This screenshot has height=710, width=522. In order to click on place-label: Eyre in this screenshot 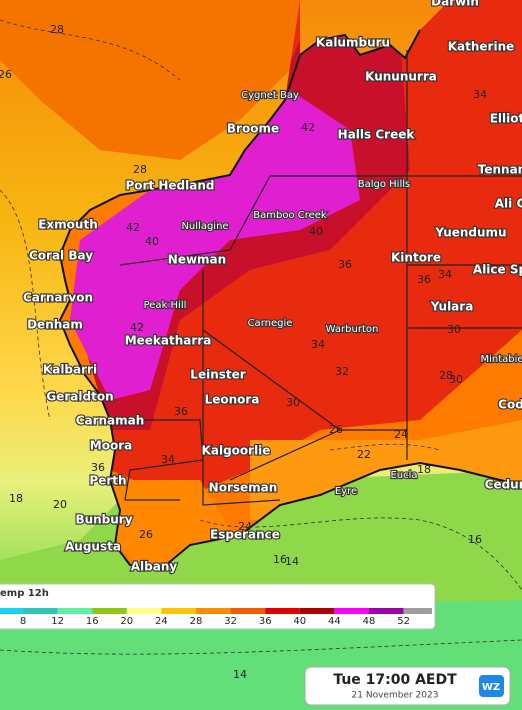, I will do `click(346, 491)`.